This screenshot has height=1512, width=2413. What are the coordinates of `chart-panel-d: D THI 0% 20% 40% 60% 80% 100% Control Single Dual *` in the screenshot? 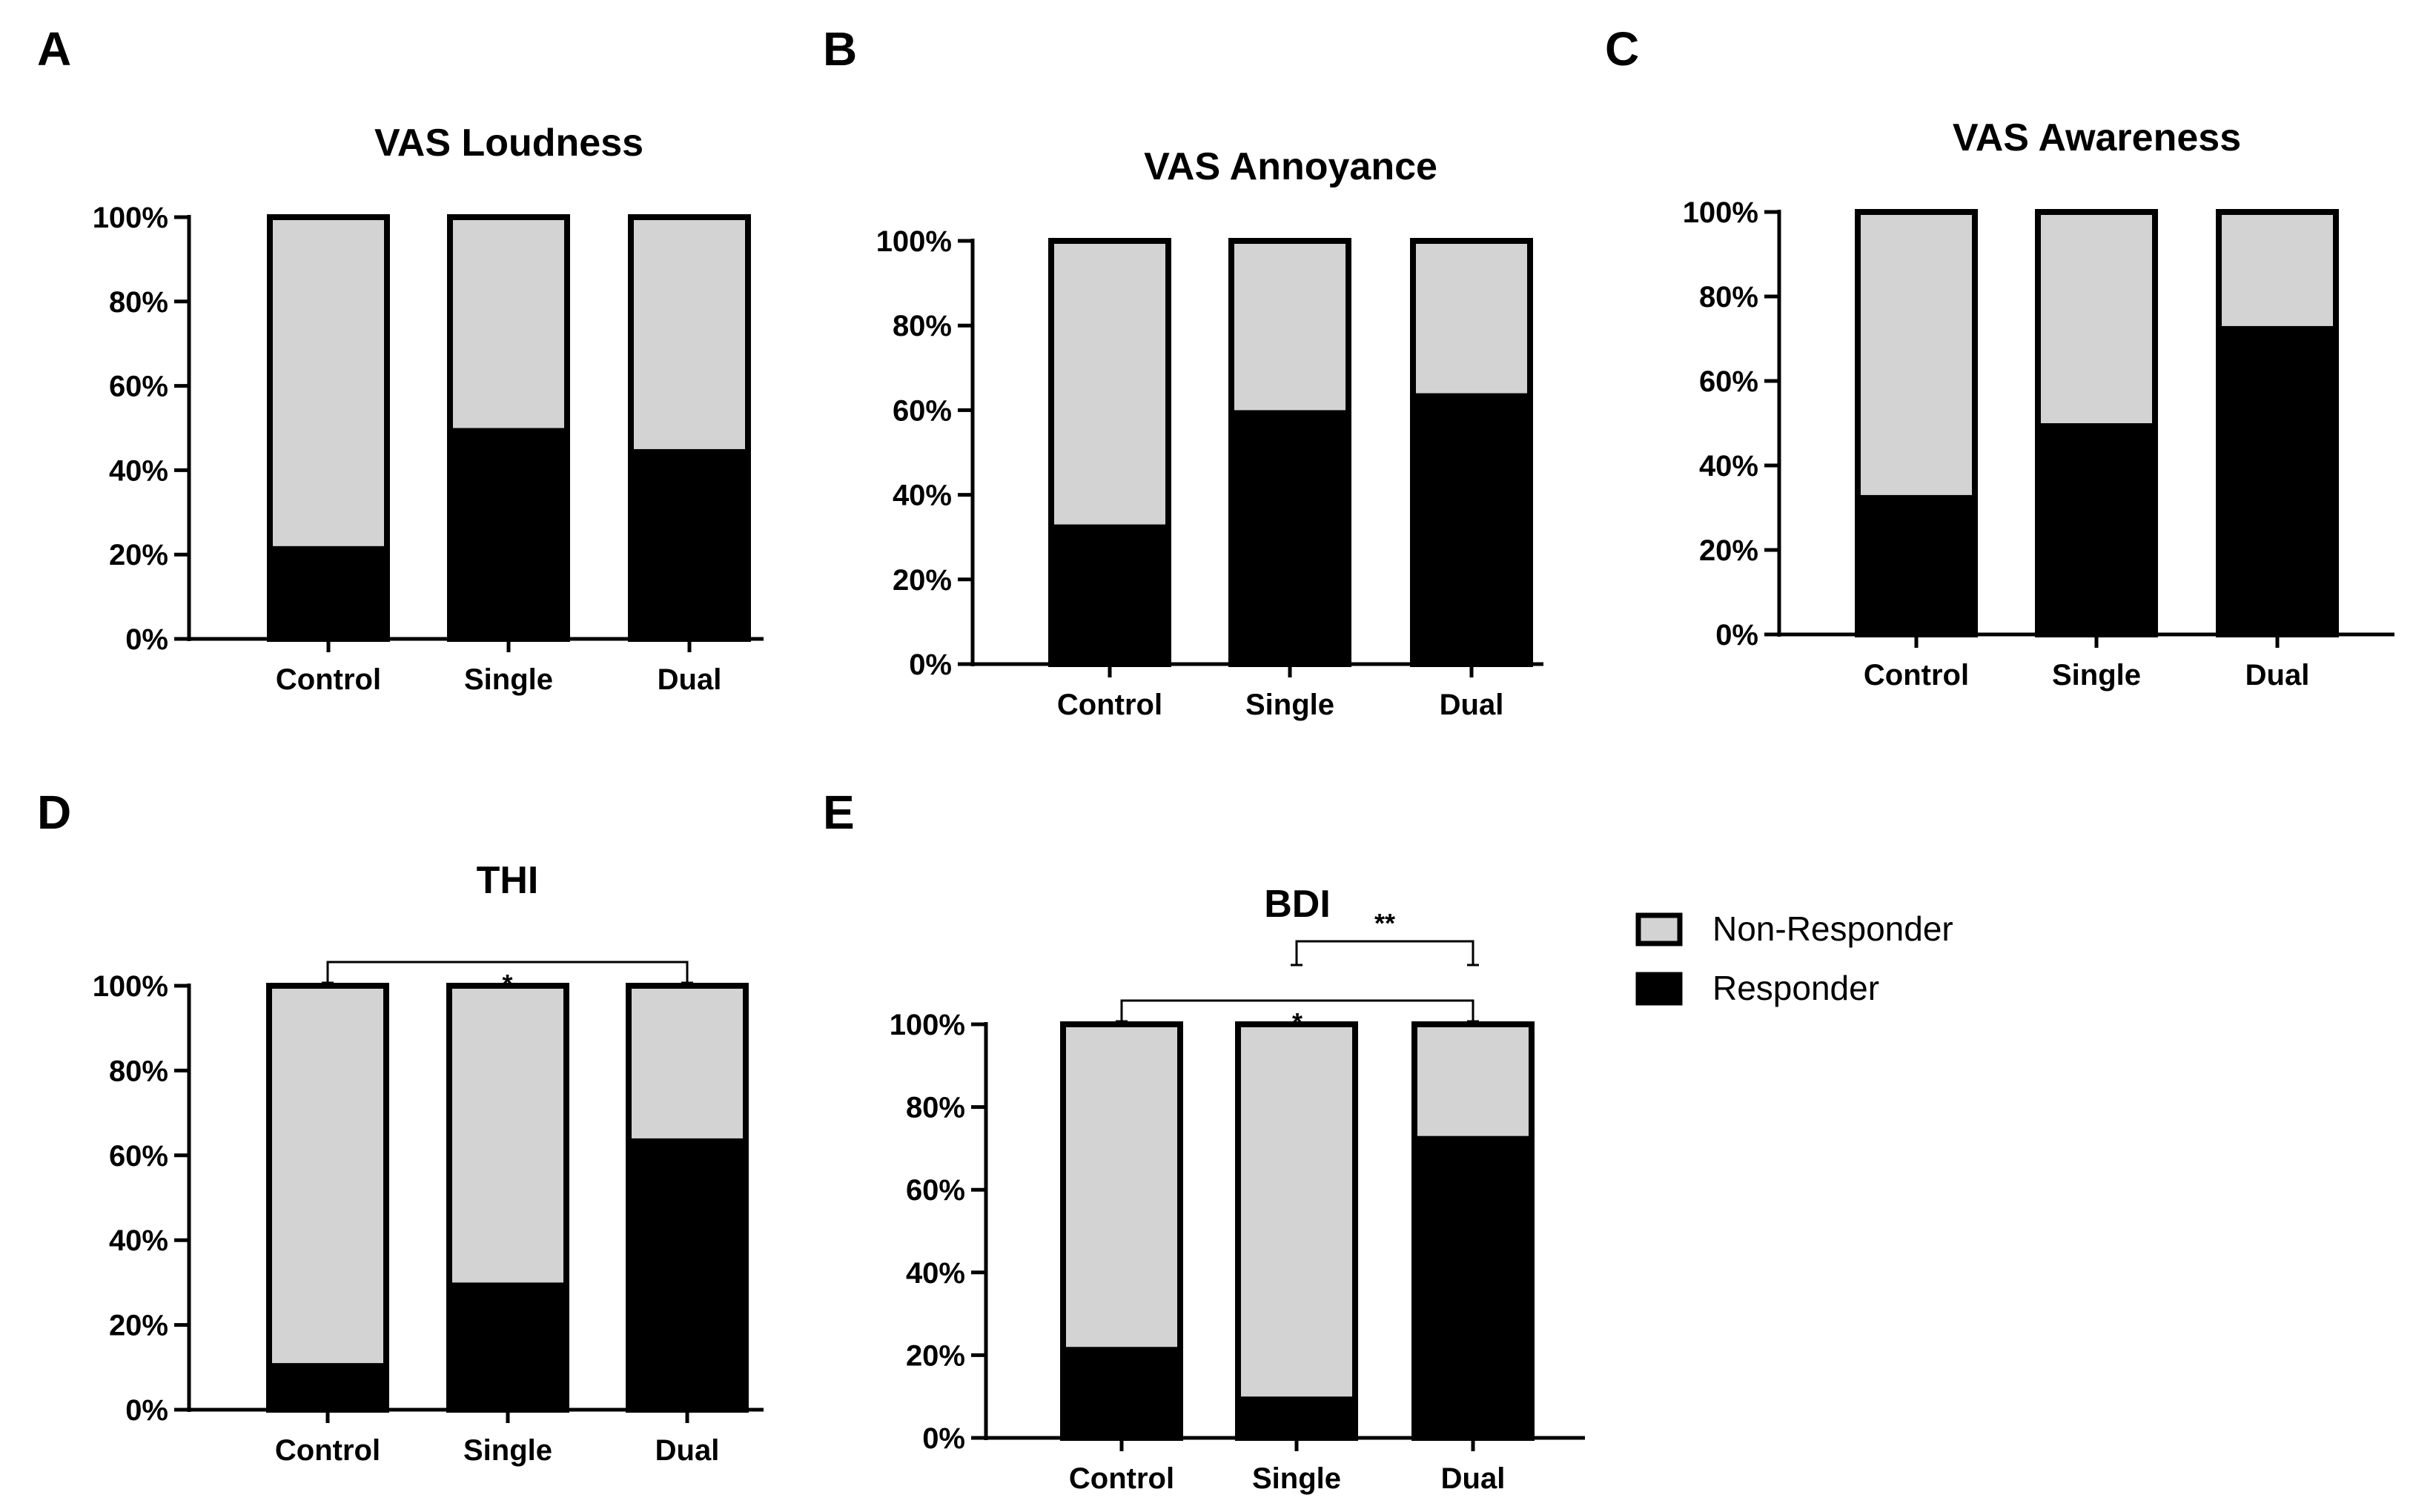 It's located at (401, 1127).